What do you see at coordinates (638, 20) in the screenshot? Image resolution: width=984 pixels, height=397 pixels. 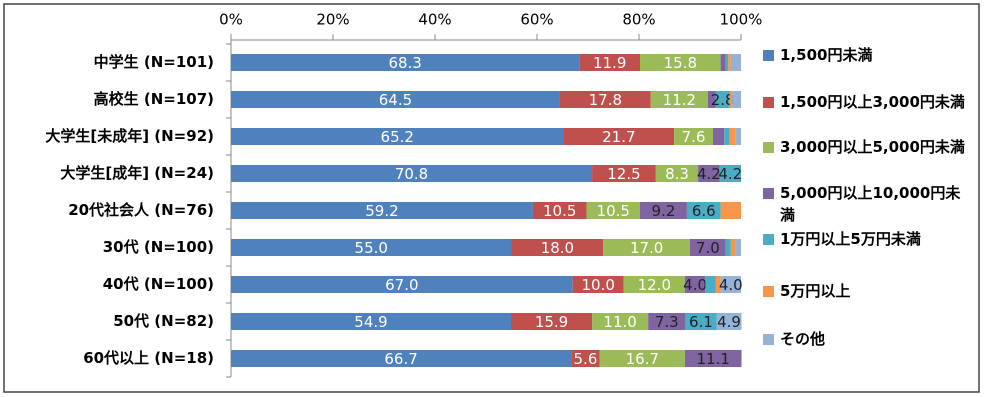 I see `x-tick-label: 80%` at bounding box center [638, 20].